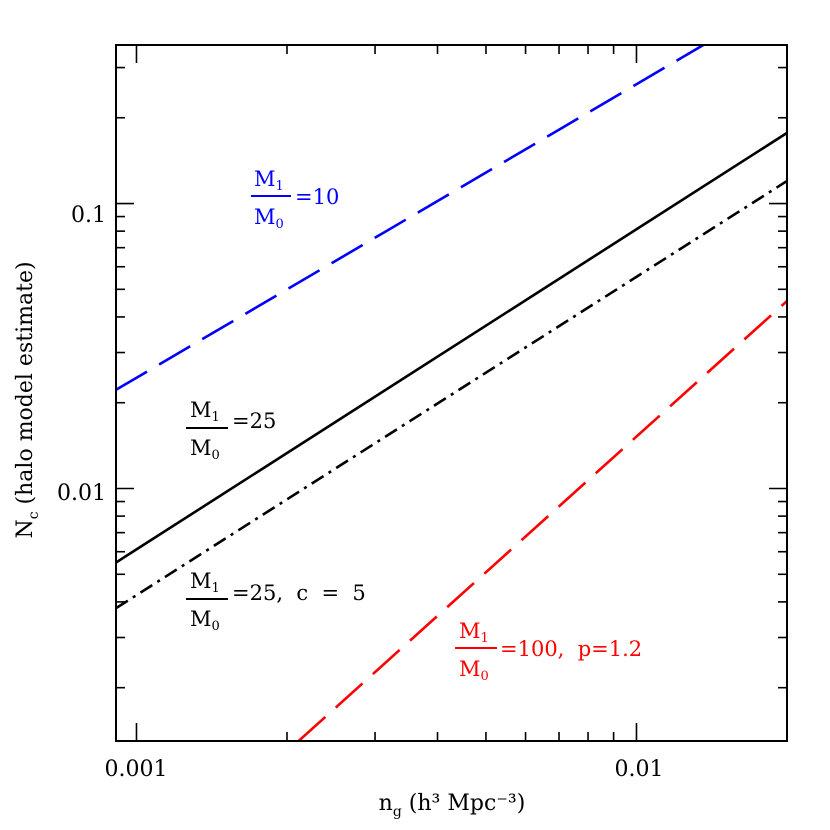 This screenshot has height=830, width=830. I want to click on y-tick-label-0.01: 0.01, so click(81, 493).